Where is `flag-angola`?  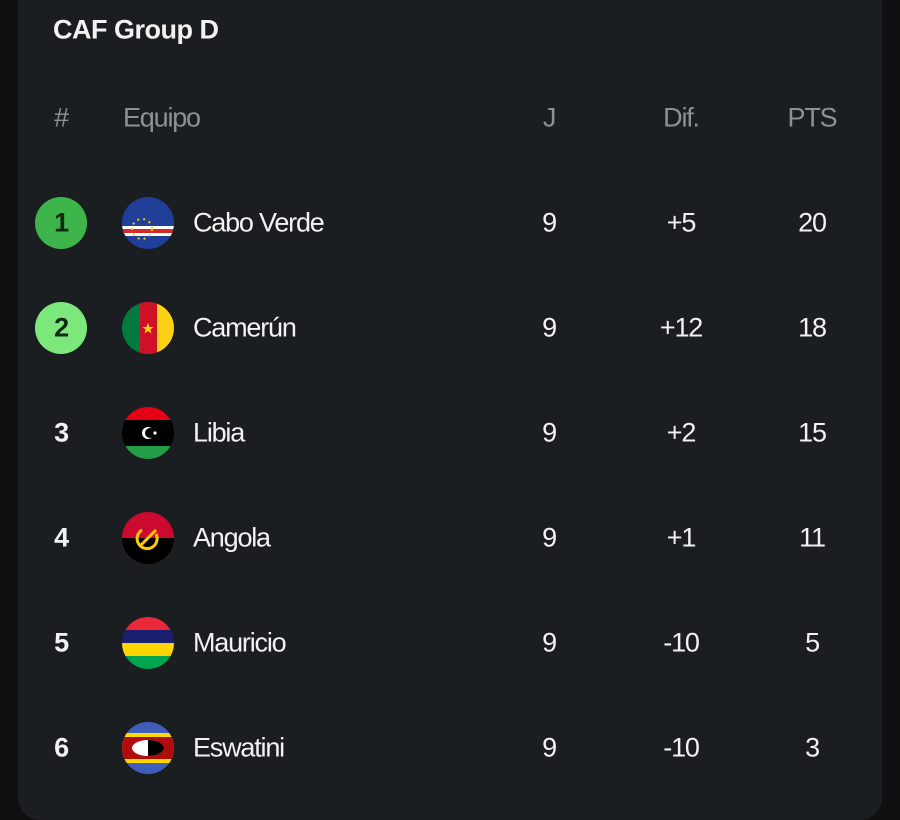 flag-angola is located at coordinates (148, 538).